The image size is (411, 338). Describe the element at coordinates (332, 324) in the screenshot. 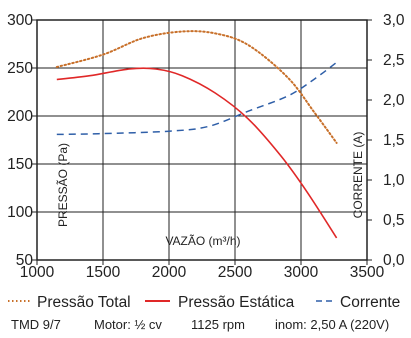

I see `spec-current: inom: 2,50 A (220V)` at that location.